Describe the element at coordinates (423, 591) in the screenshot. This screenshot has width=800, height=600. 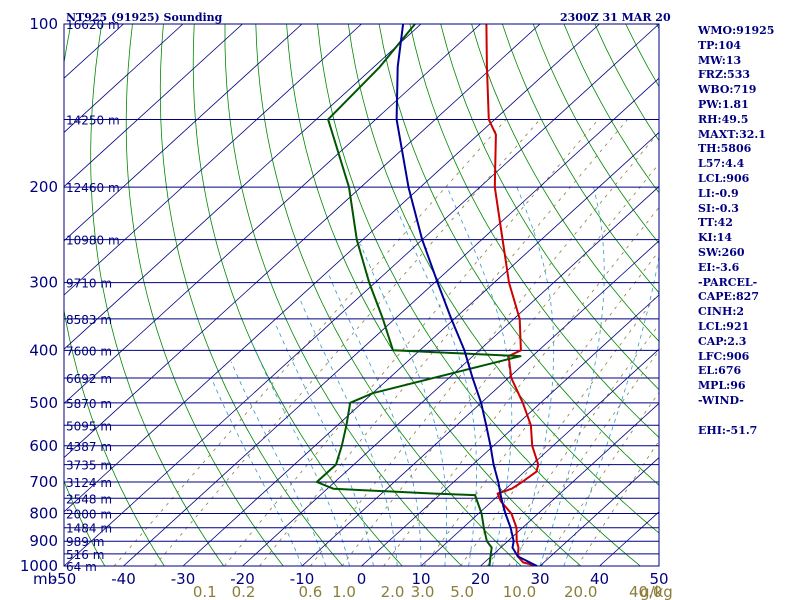
I see `mixing-ratio-label: 3.0` at that location.